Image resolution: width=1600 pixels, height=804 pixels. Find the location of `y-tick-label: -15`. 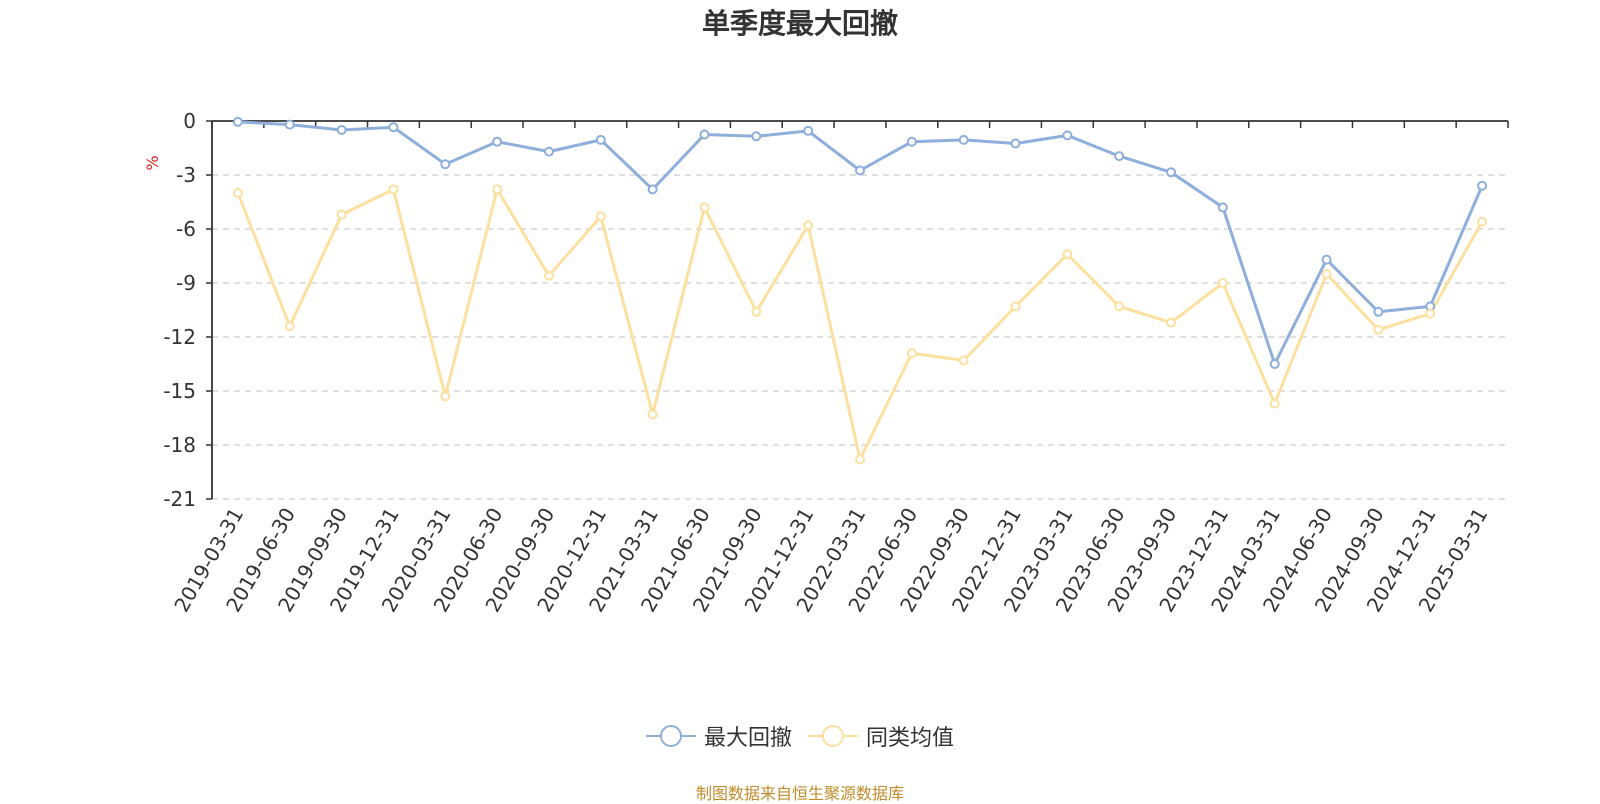

y-tick-label: -15 is located at coordinates (179, 391).